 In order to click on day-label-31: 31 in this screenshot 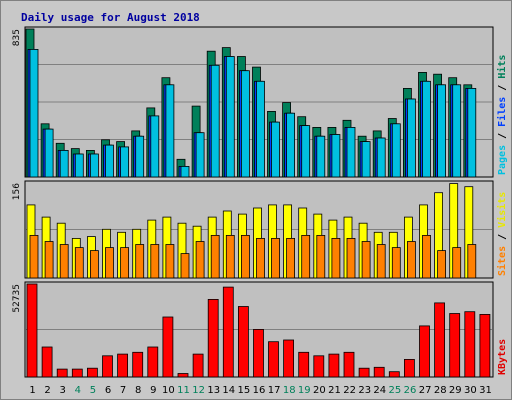, I will do `click(485, 390)`.